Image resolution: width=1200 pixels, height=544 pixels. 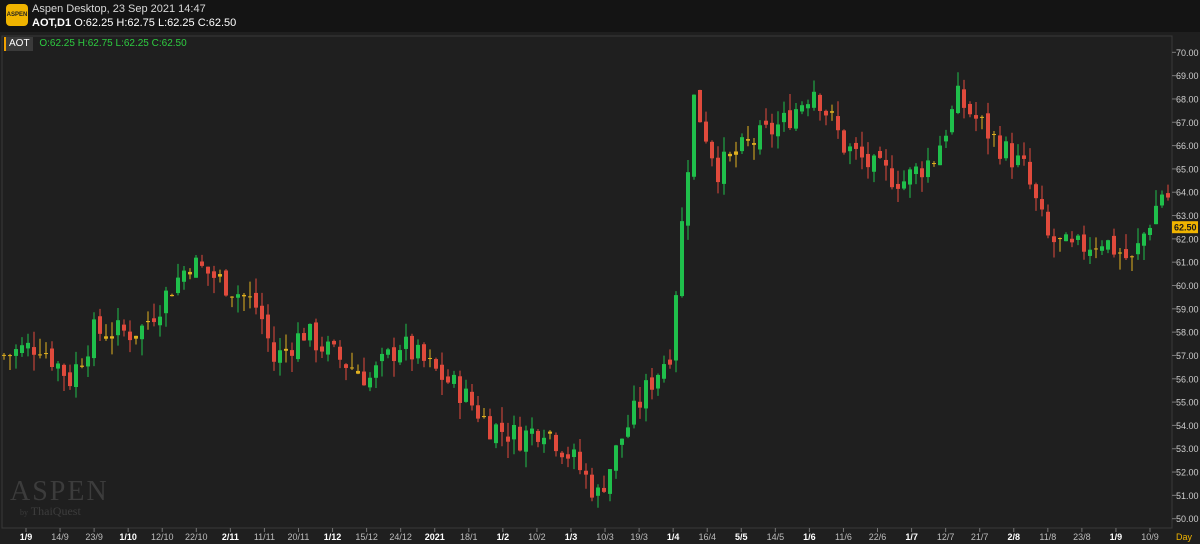 What do you see at coordinates (1187, 216) in the screenshot?
I see `y-tick-label: 63.00` at bounding box center [1187, 216].